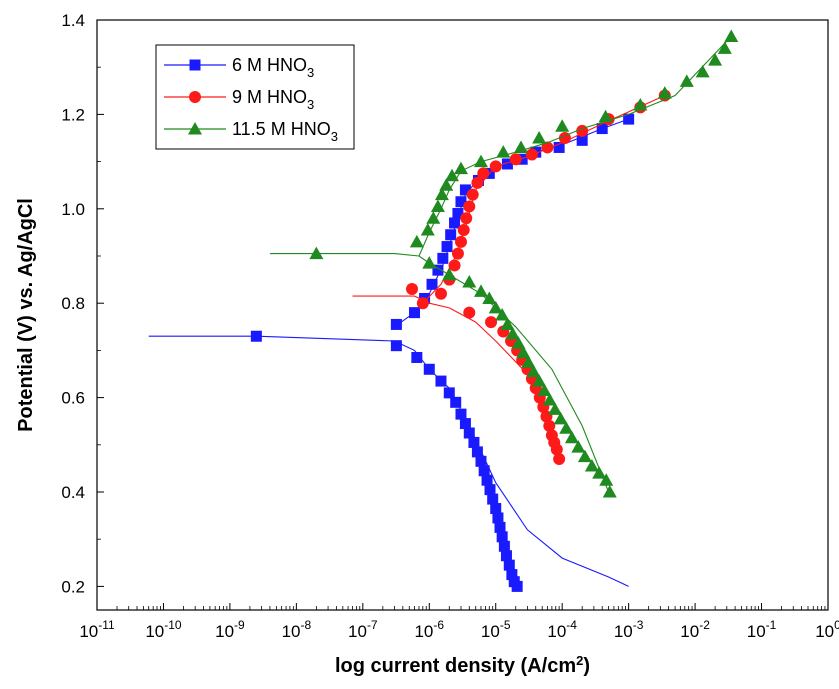 Image resolution: width=839 pixels, height=689 pixels. What do you see at coordinates (73, 492) in the screenshot?
I see `y-tick-label: 0.4` at bounding box center [73, 492].